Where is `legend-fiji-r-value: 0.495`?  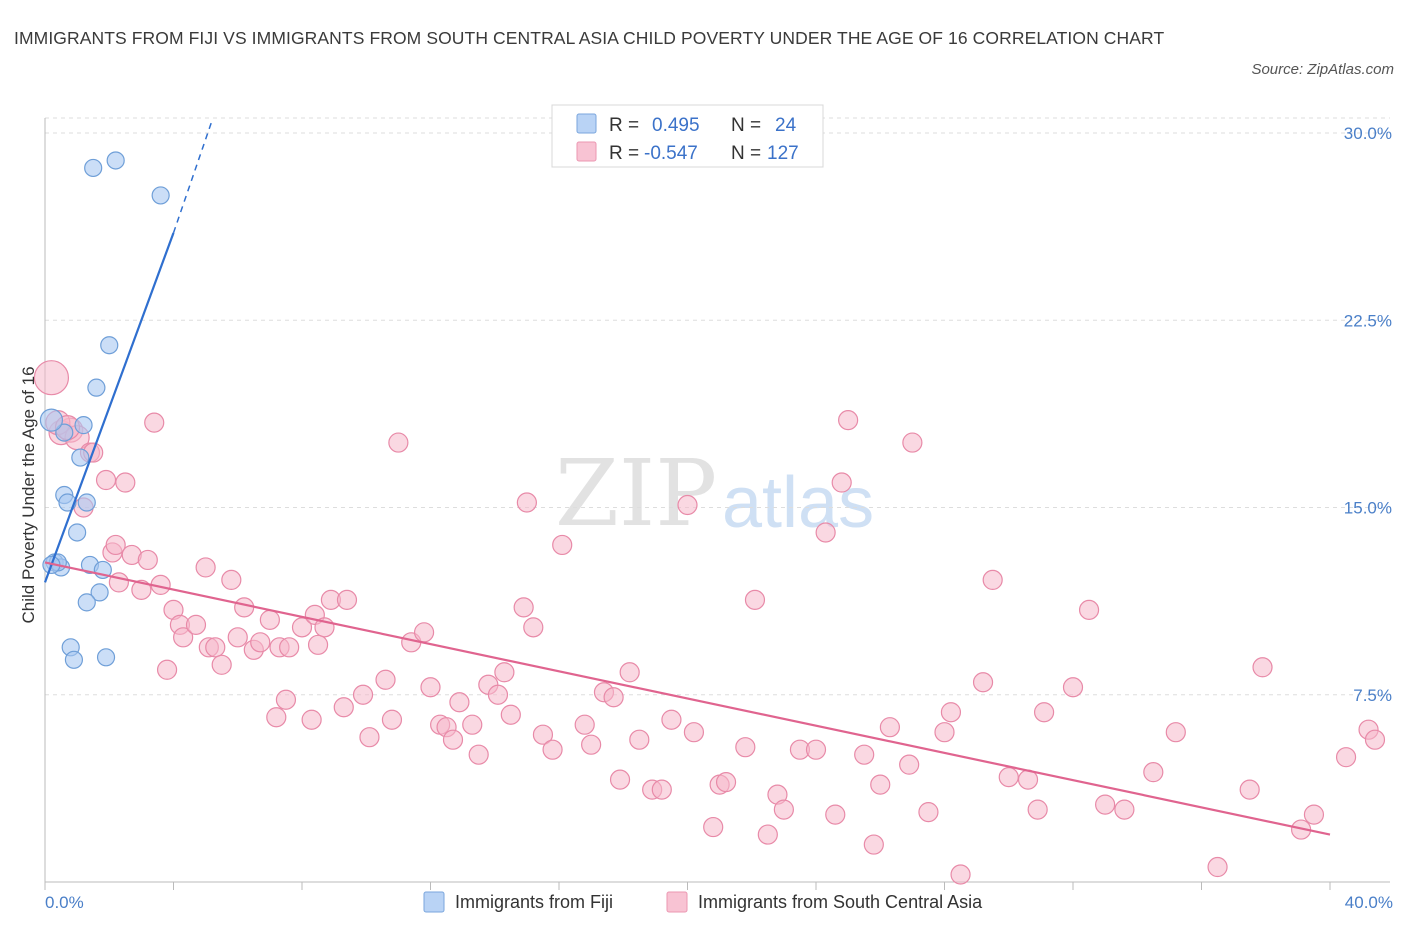
legend-fiji-r-value: 0.495 is located at coordinates (676, 125).